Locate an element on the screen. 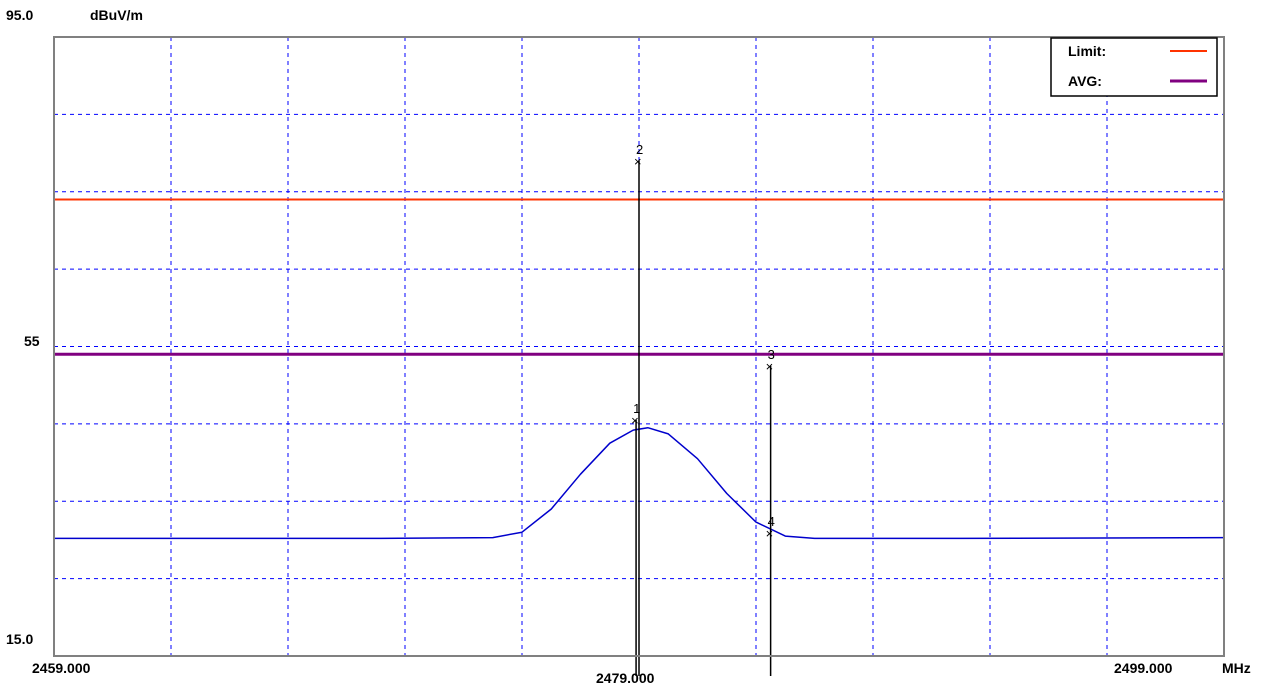  marker-3-glyph: × is located at coordinates (770, 366).